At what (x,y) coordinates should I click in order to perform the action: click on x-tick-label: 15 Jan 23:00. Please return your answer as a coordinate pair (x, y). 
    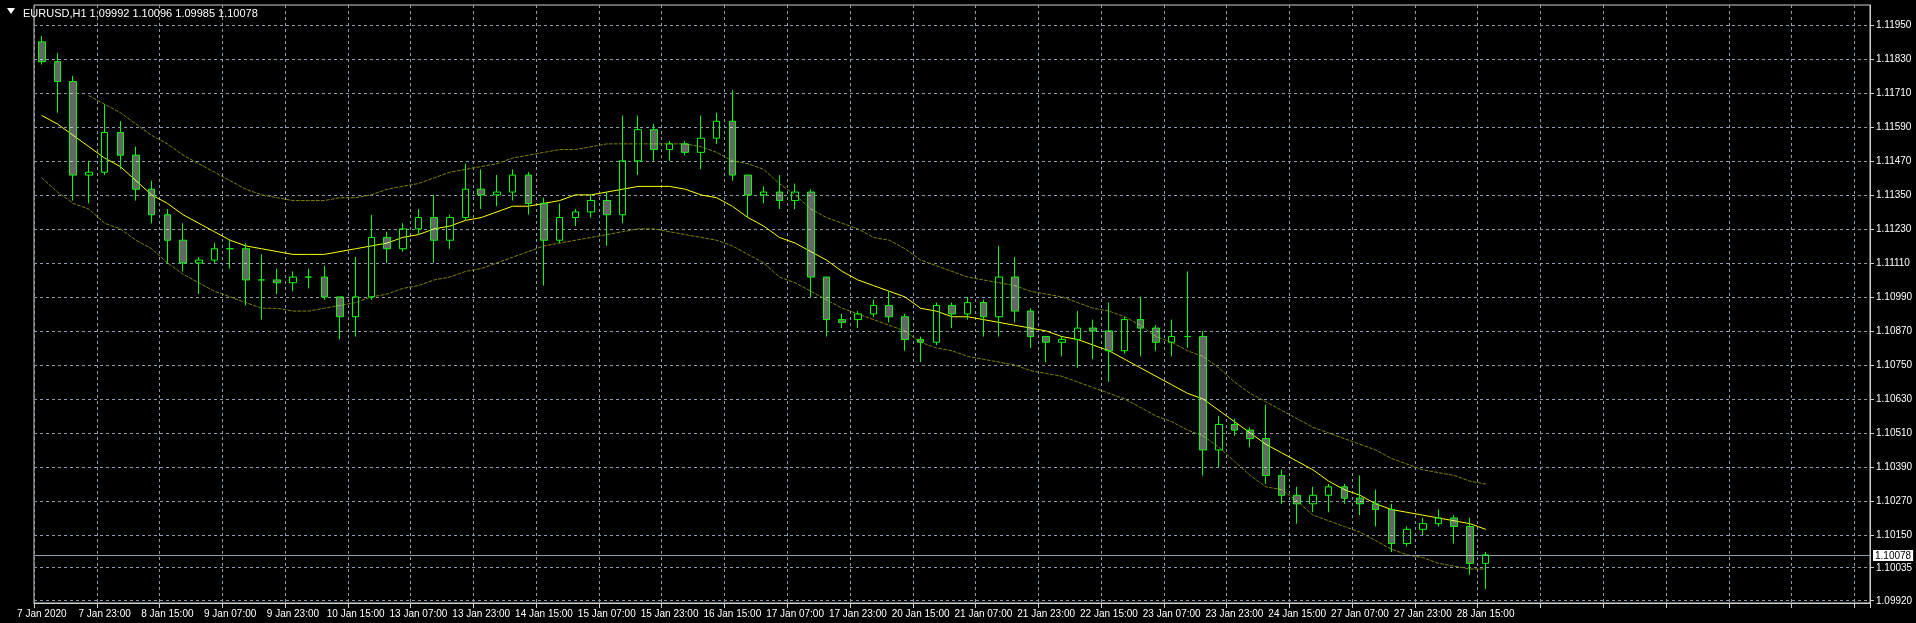
    Looking at the image, I should click on (669, 613).